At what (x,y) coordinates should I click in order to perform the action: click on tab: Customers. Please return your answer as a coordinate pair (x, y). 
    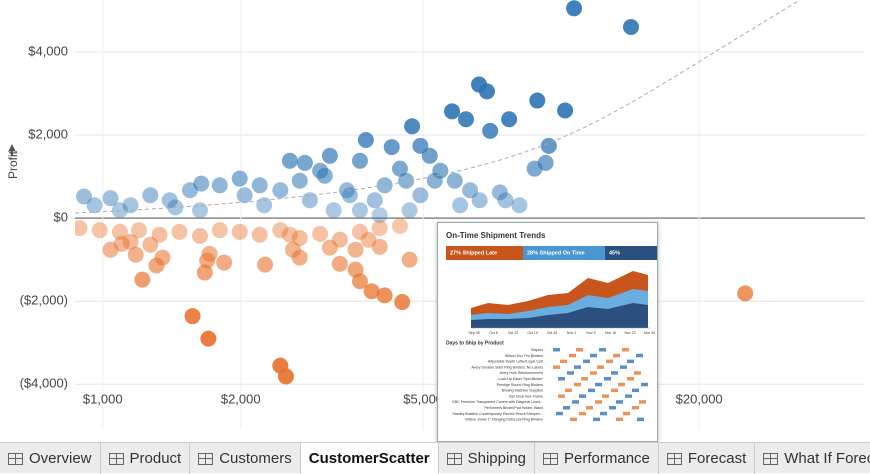
    Looking at the image, I should click on (245, 458).